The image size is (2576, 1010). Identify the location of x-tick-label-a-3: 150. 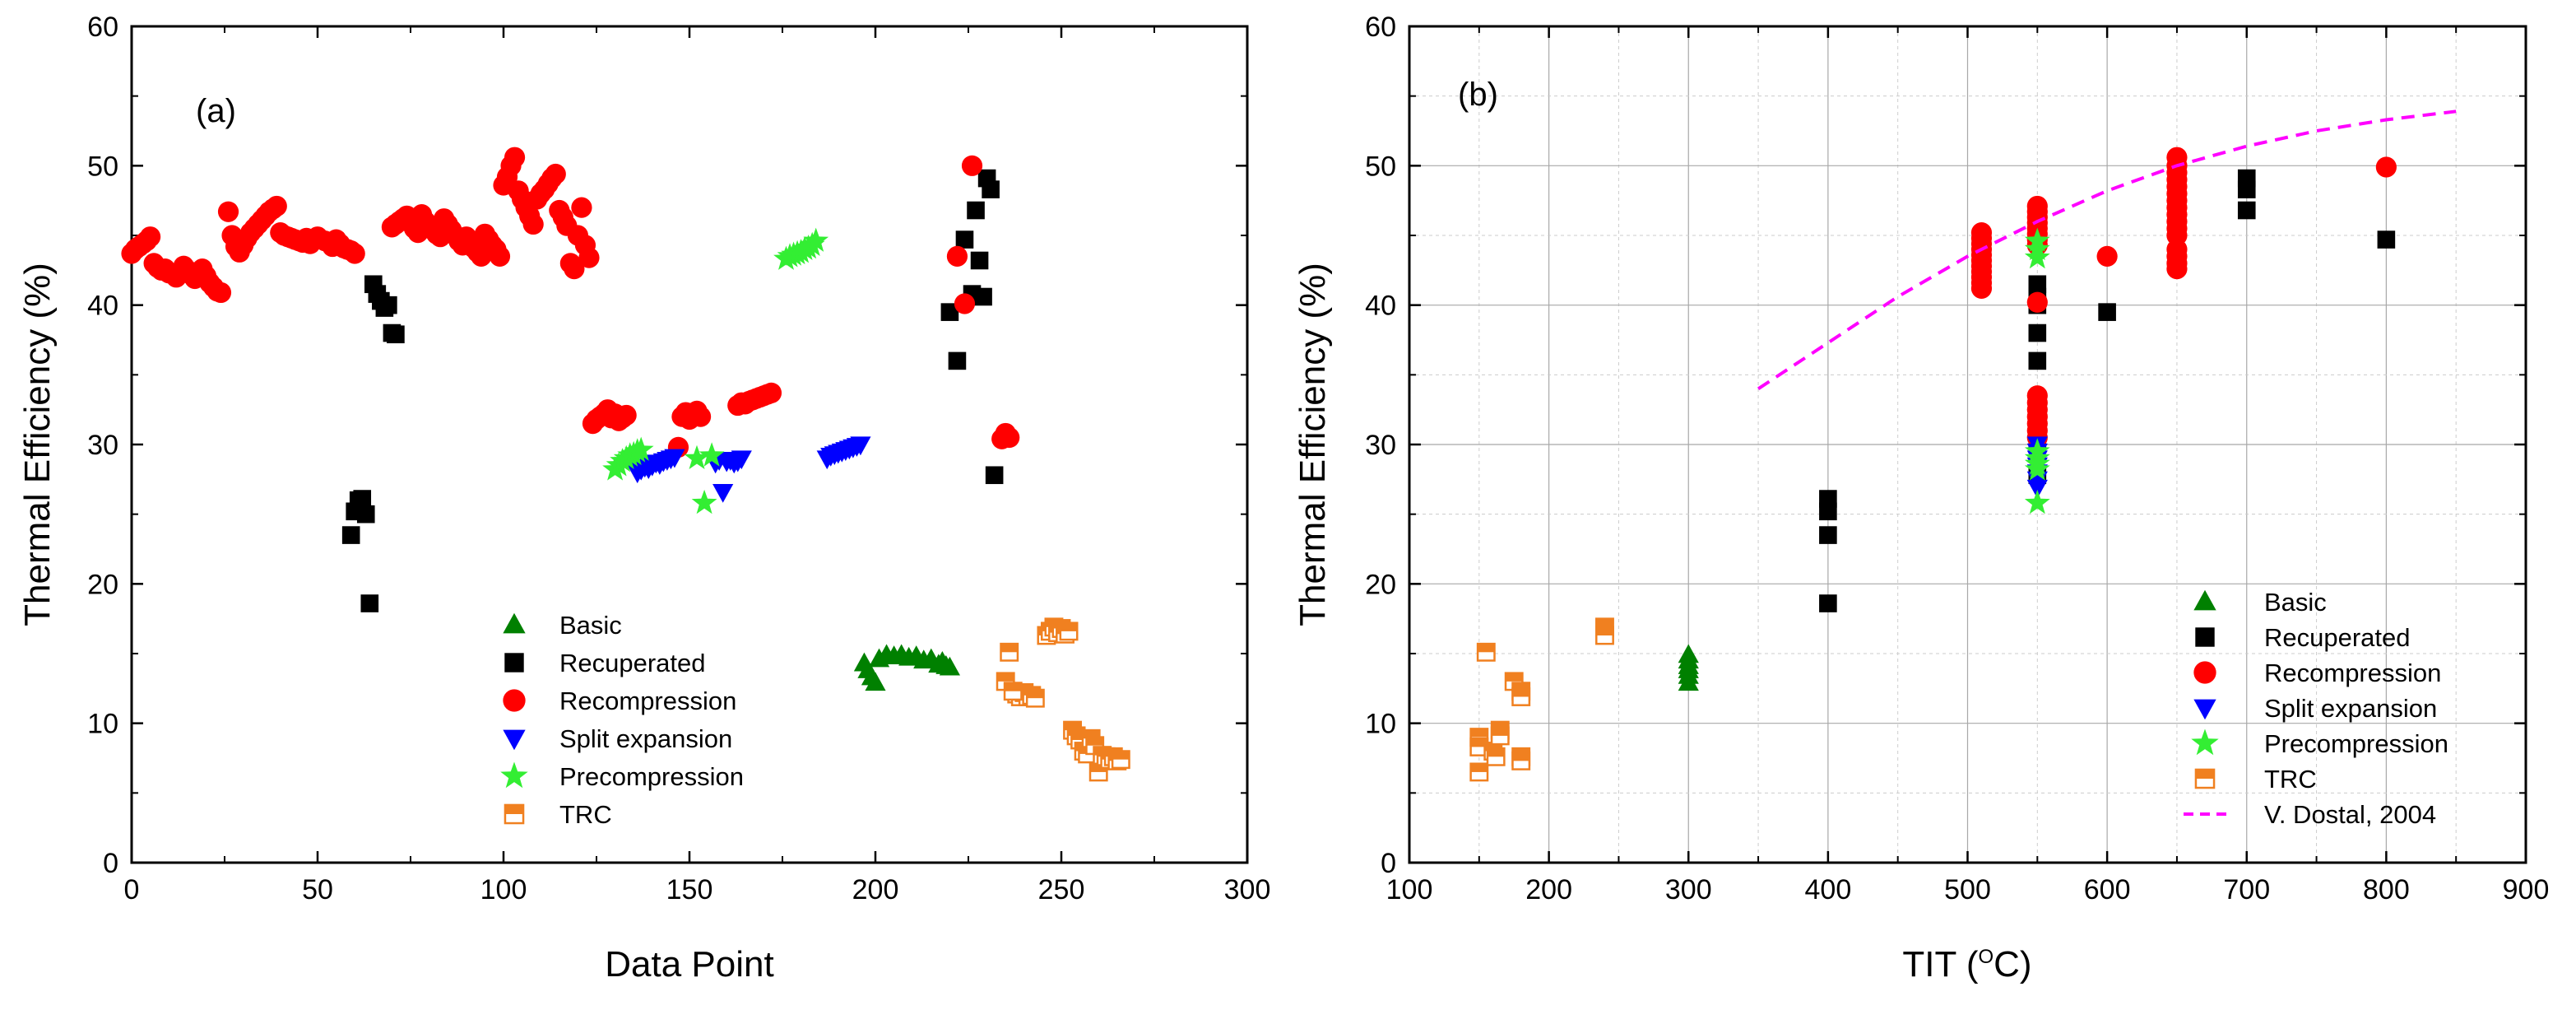
(689, 889).